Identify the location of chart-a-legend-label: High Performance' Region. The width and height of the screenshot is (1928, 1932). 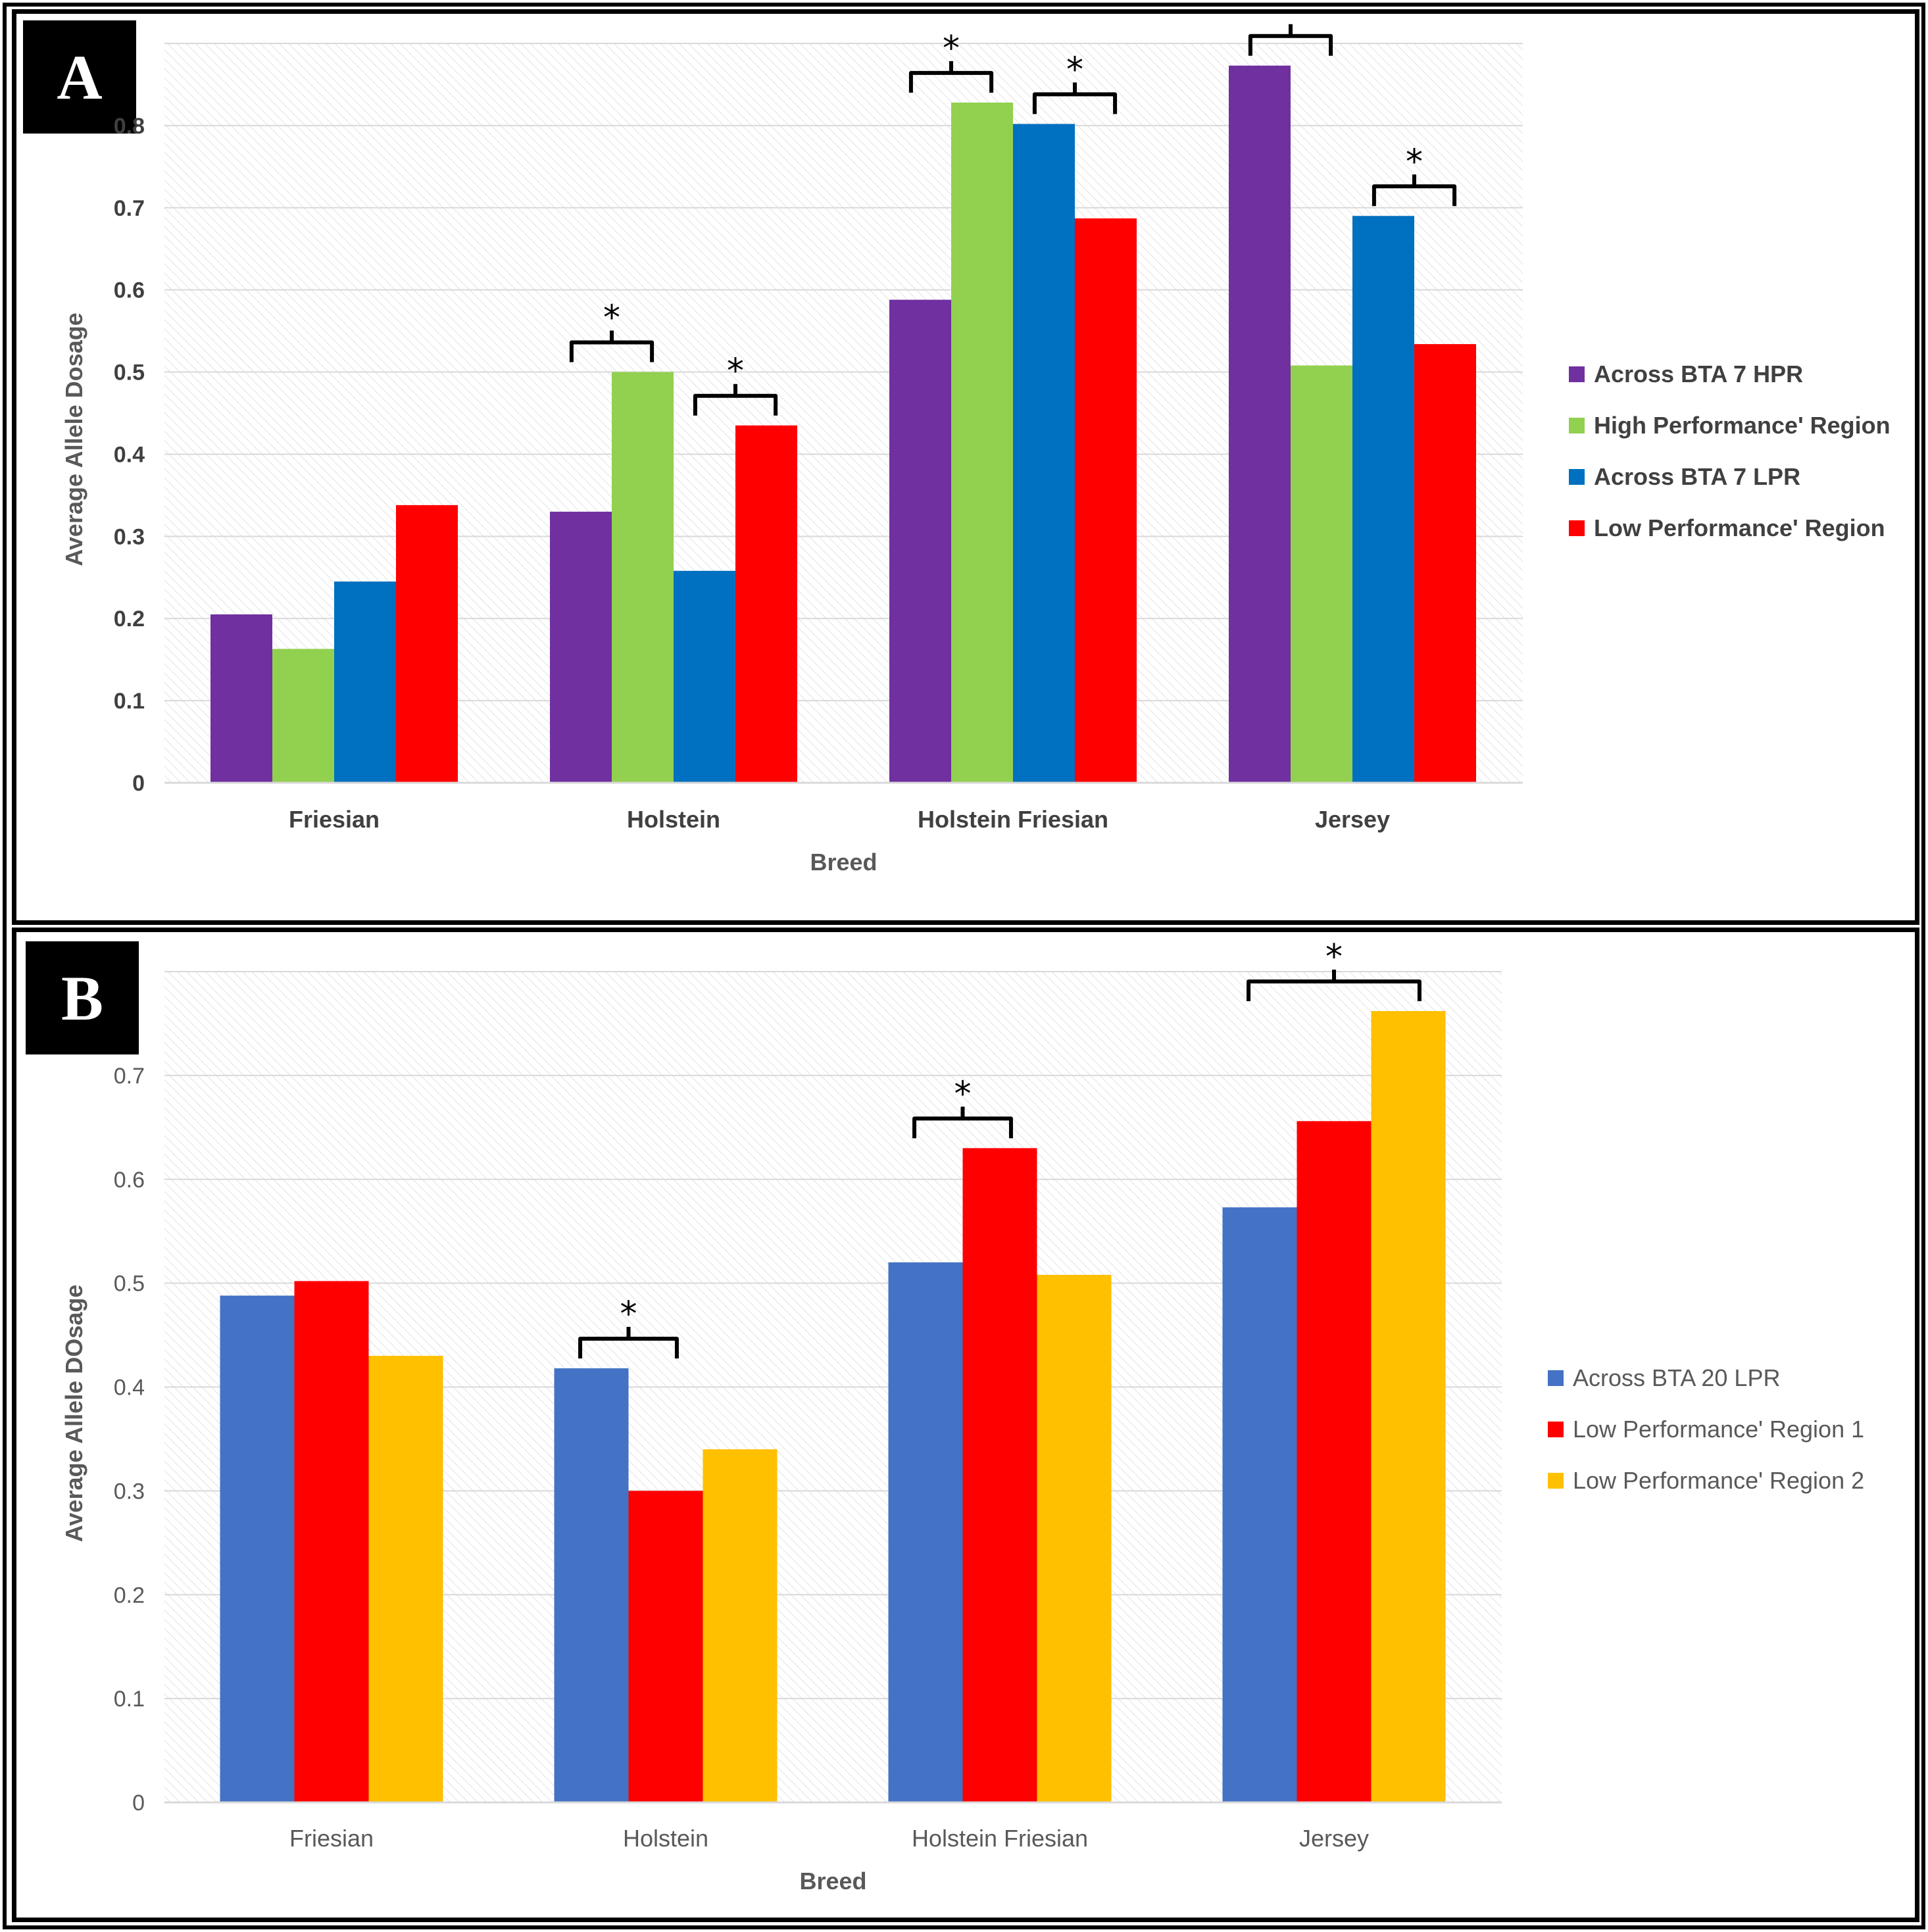
(1742, 425).